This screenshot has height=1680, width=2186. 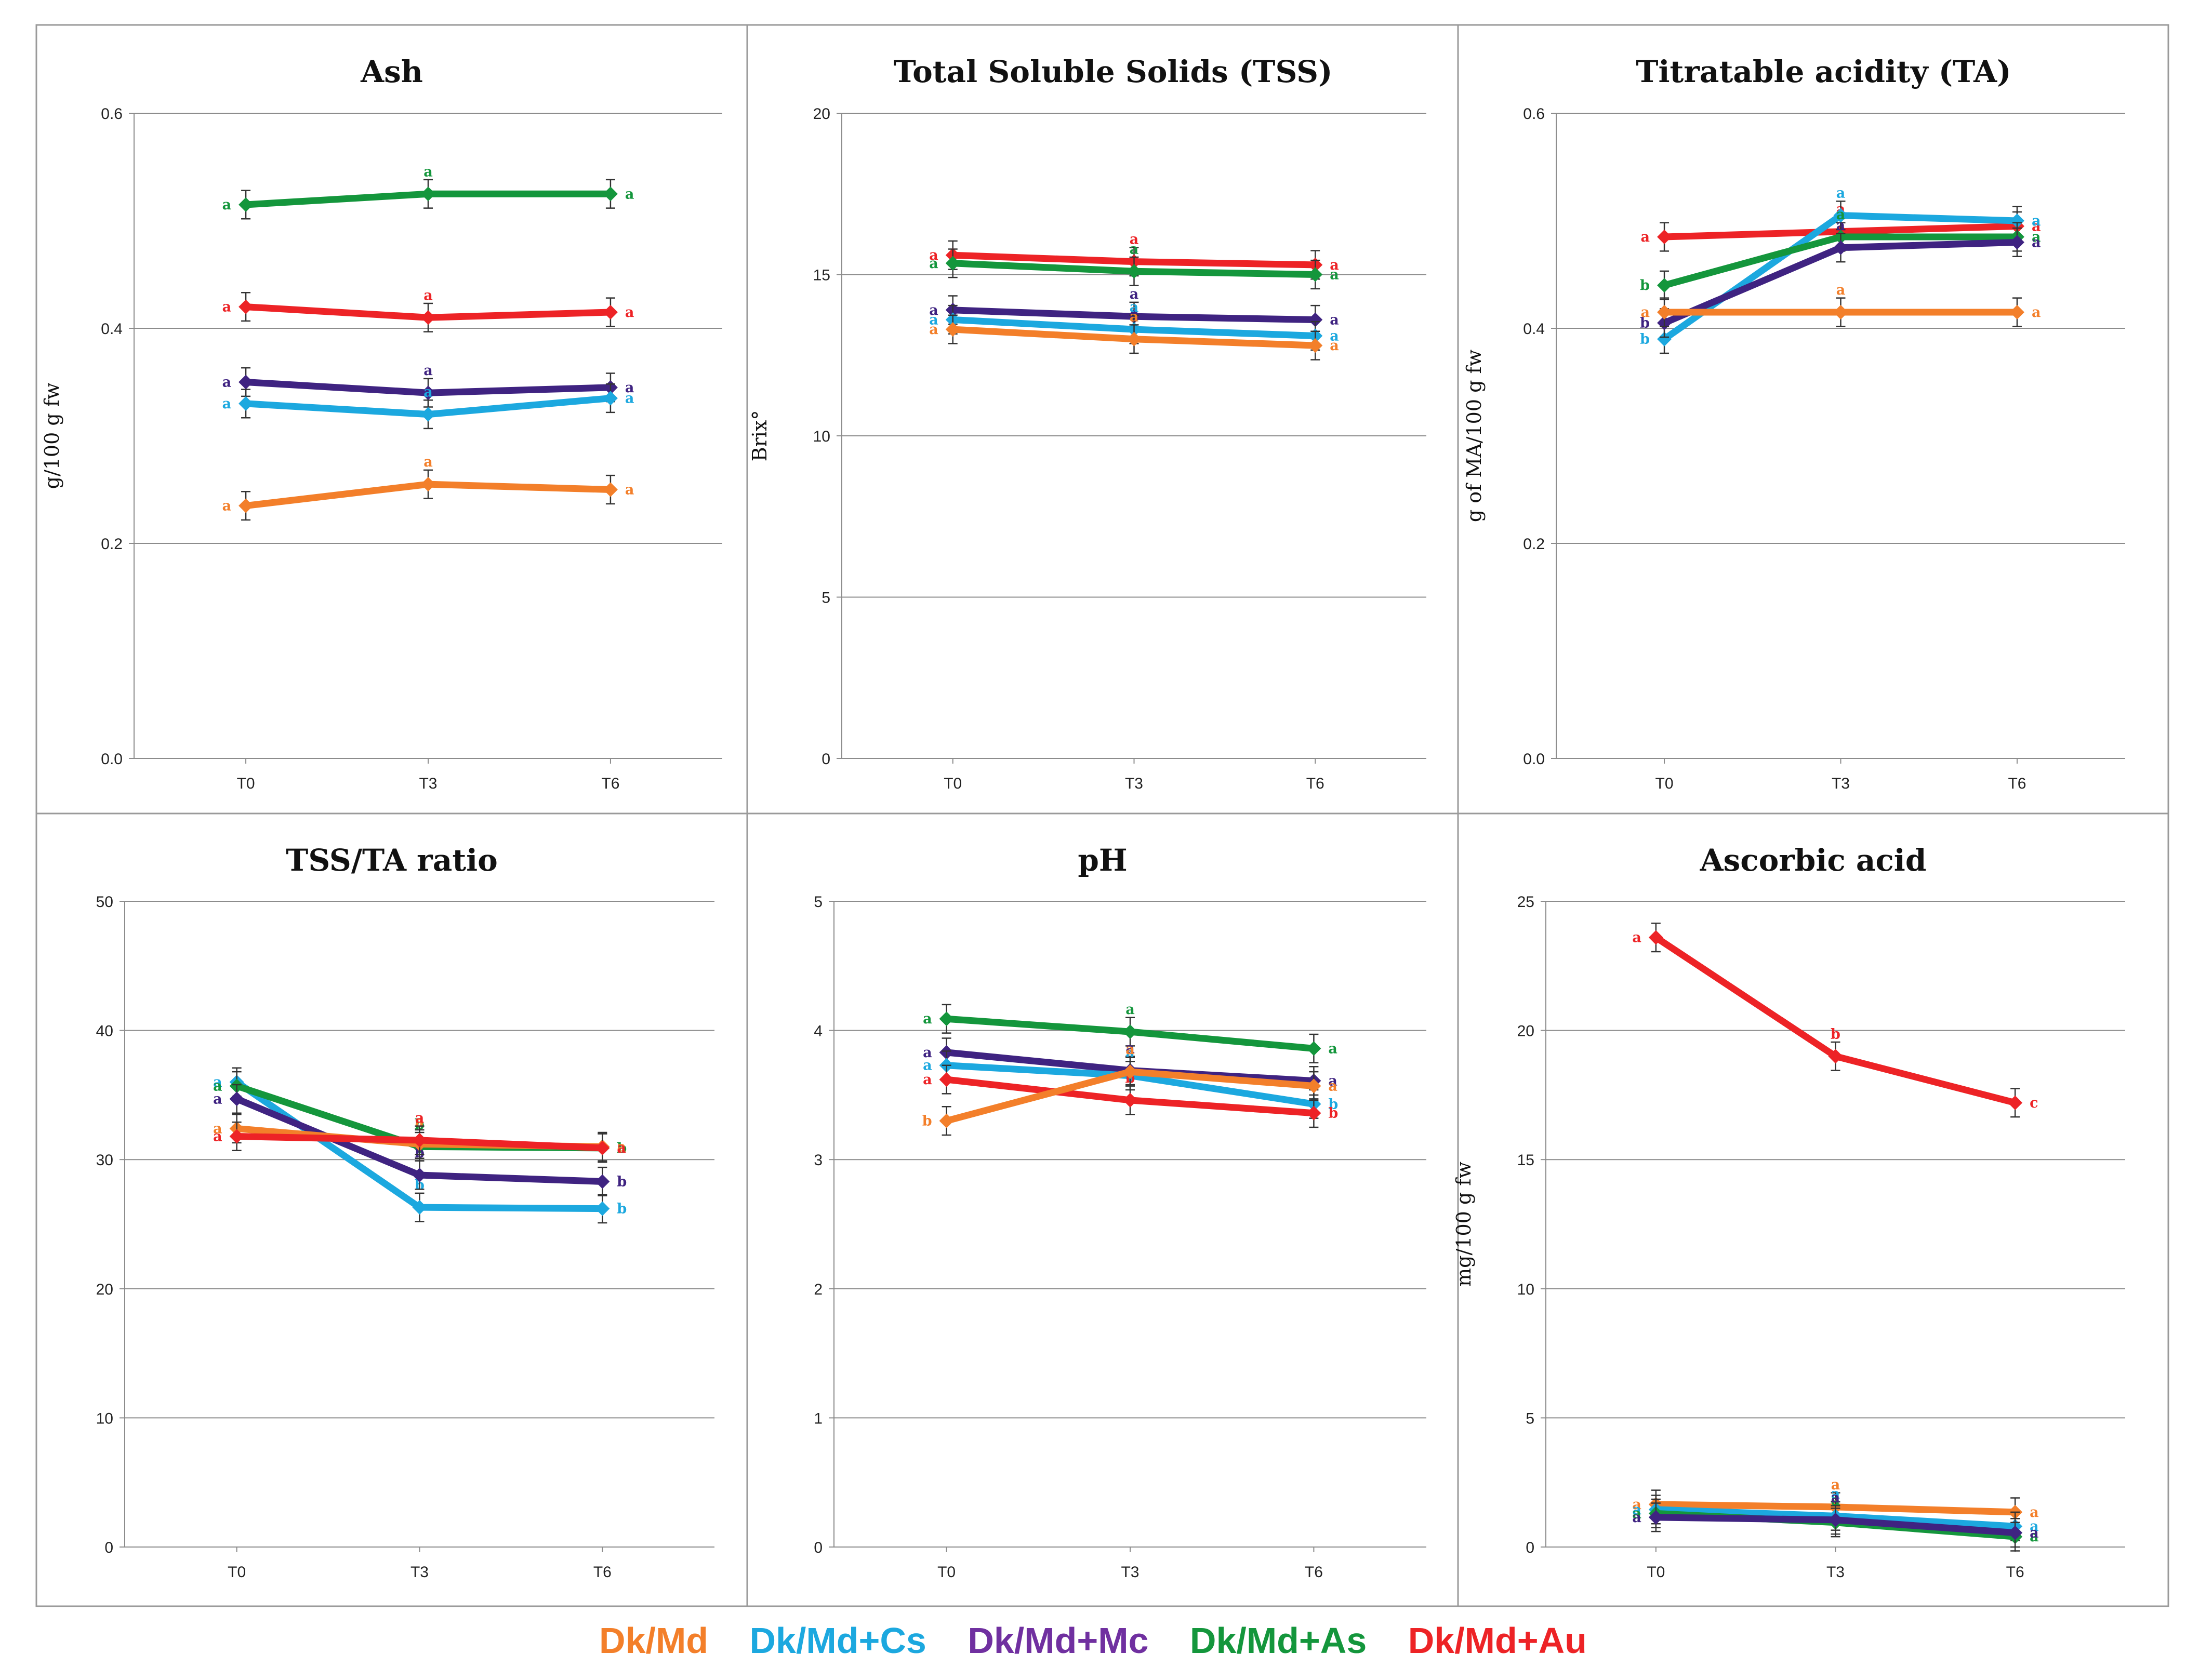 What do you see at coordinates (654, 1640) in the screenshot?
I see `legend-item-dk-md: Dk/Md` at bounding box center [654, 1640].